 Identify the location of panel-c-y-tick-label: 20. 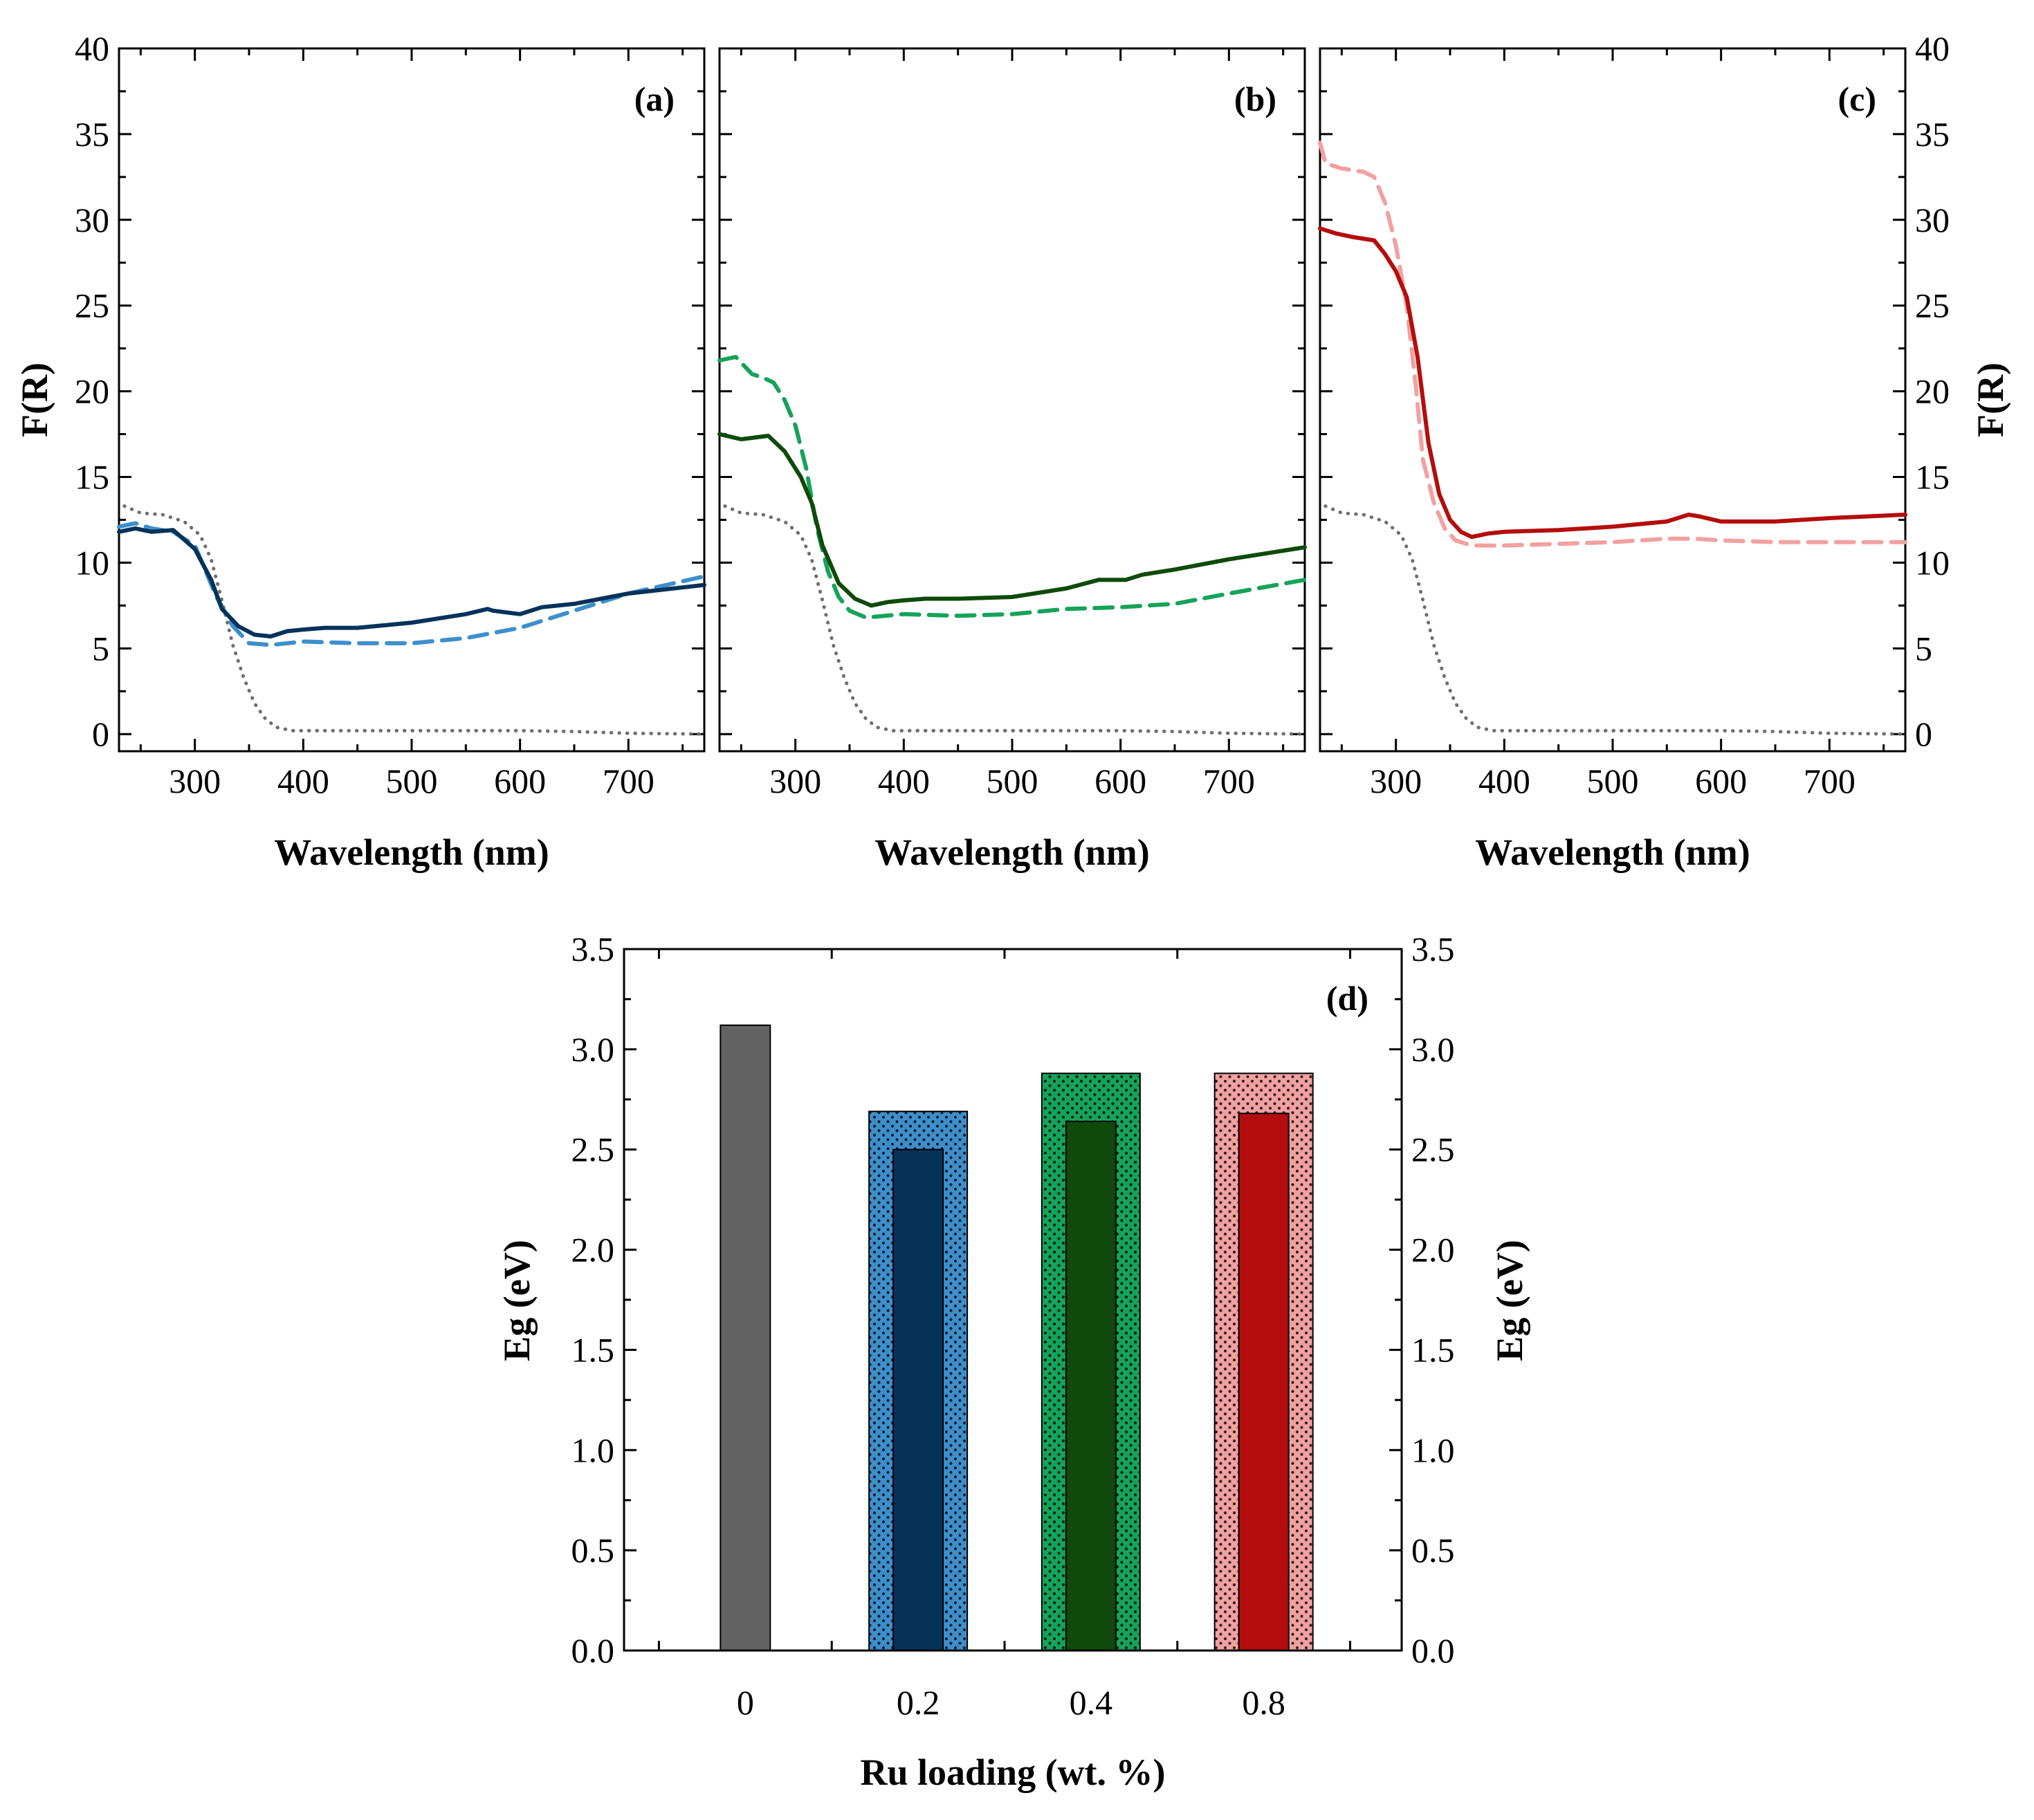
(1932, 391).